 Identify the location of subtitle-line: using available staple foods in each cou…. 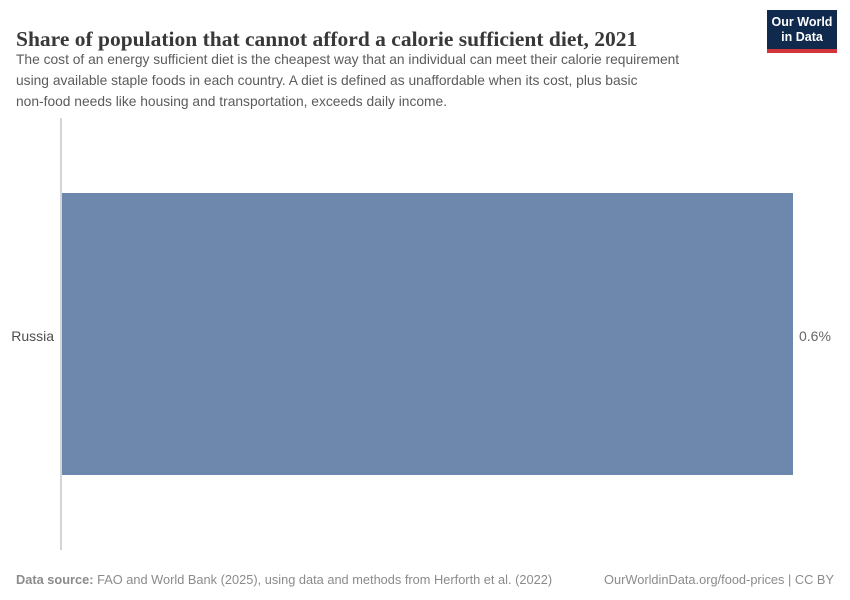
(327, 80).